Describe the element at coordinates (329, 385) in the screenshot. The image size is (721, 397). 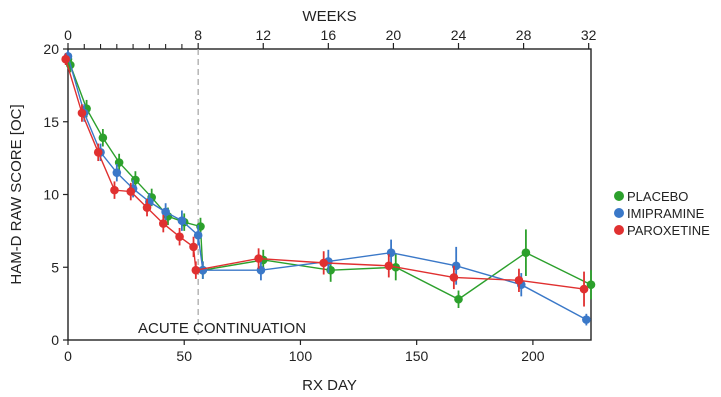
I see `x-axis-title: RX DAY` at that location.